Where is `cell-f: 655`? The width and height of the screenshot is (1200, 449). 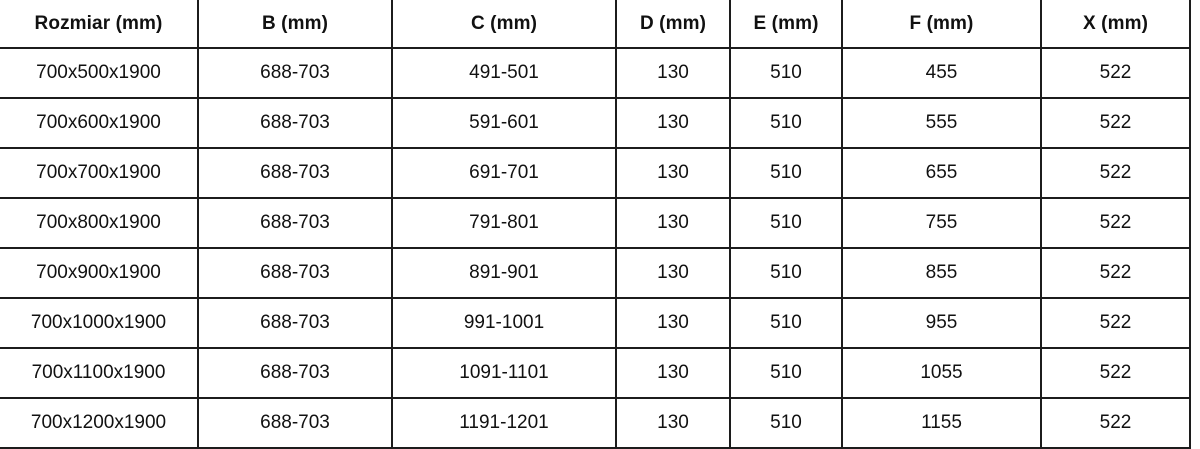
cell-f: 655 is located at coordinates (941, 173).